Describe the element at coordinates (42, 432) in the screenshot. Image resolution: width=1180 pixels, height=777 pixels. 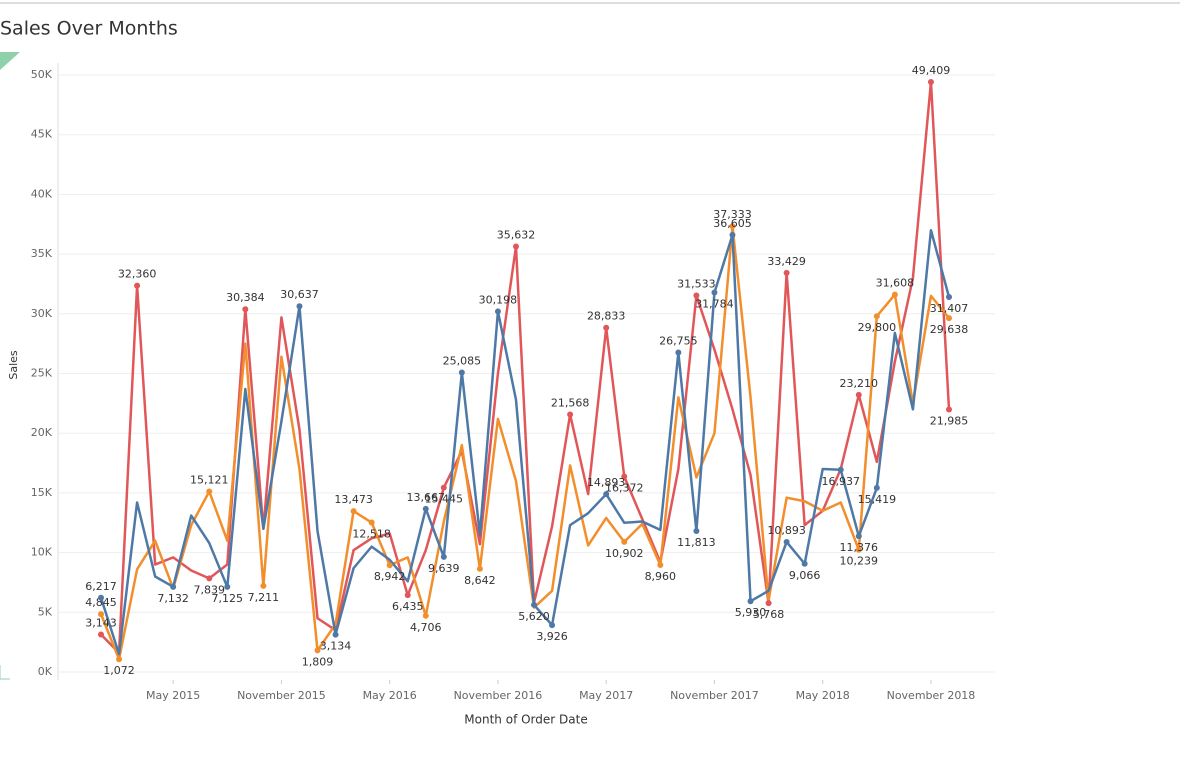
I see `y-tick-label: 20K` at that location.